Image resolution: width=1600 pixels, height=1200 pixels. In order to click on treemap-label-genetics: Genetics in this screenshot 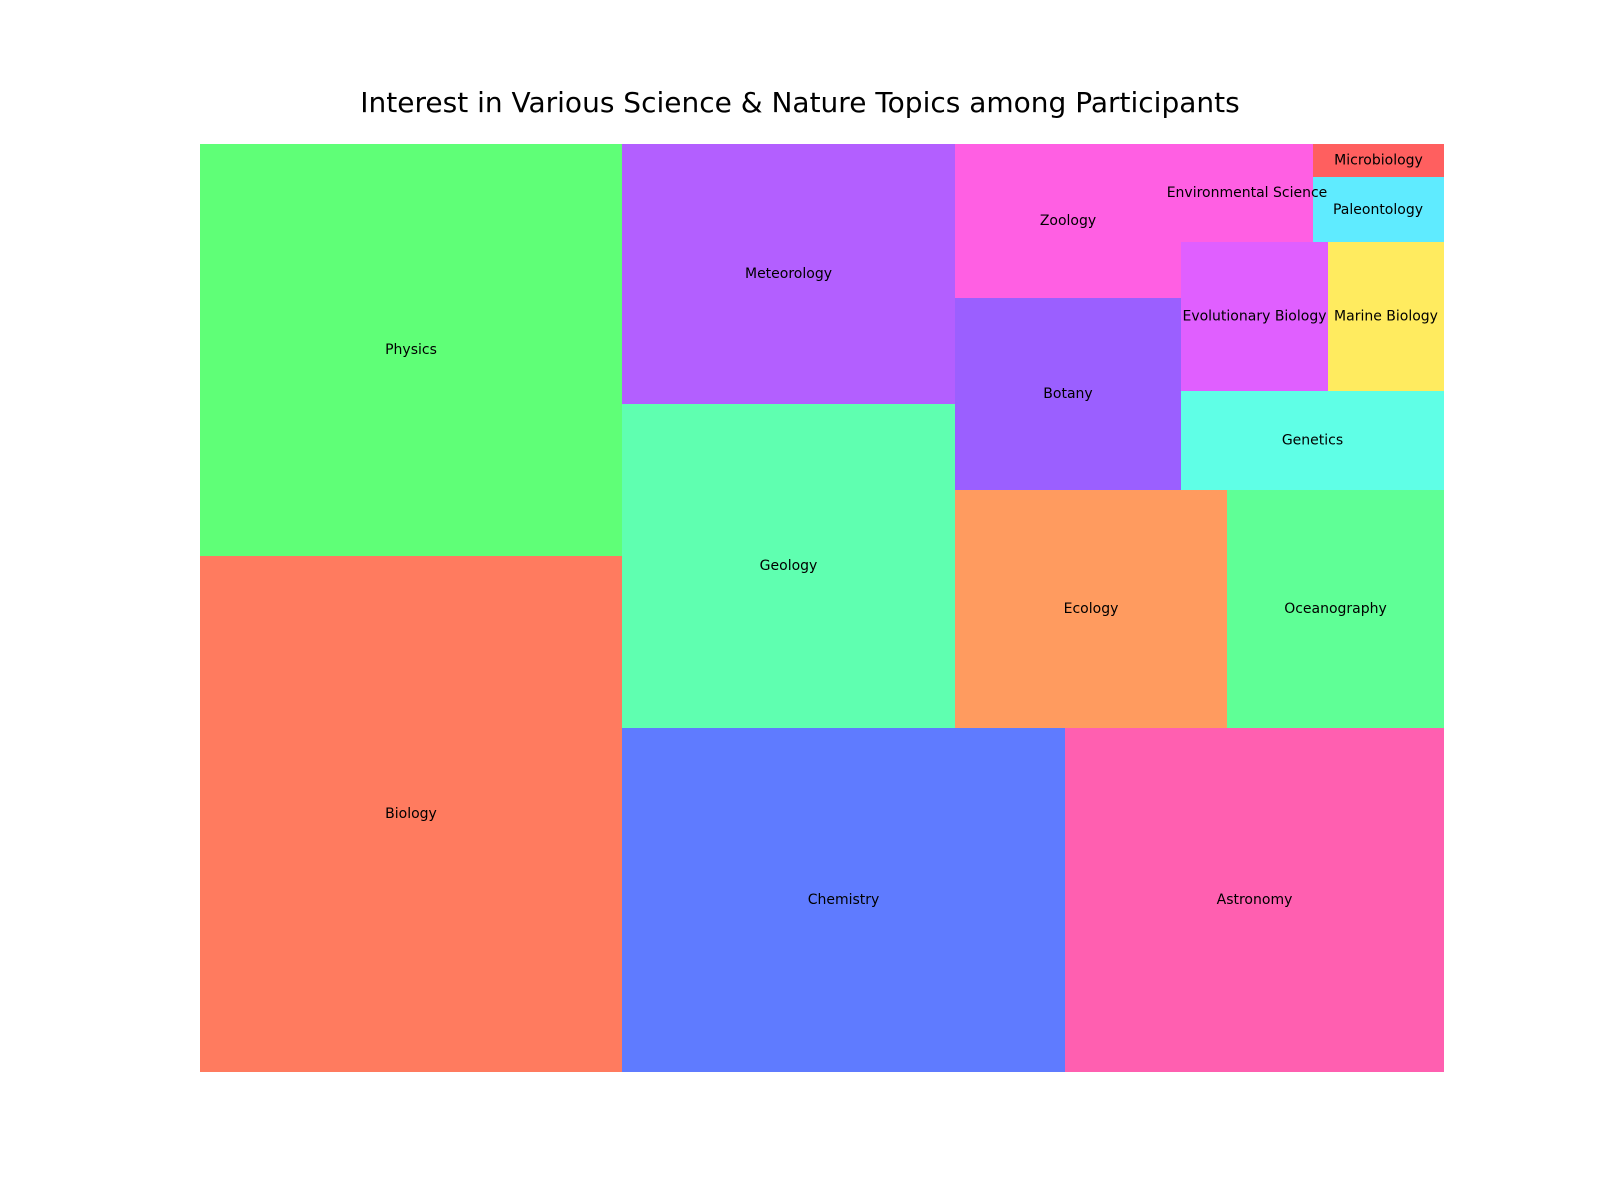, I will do `click(1312, 441)`.